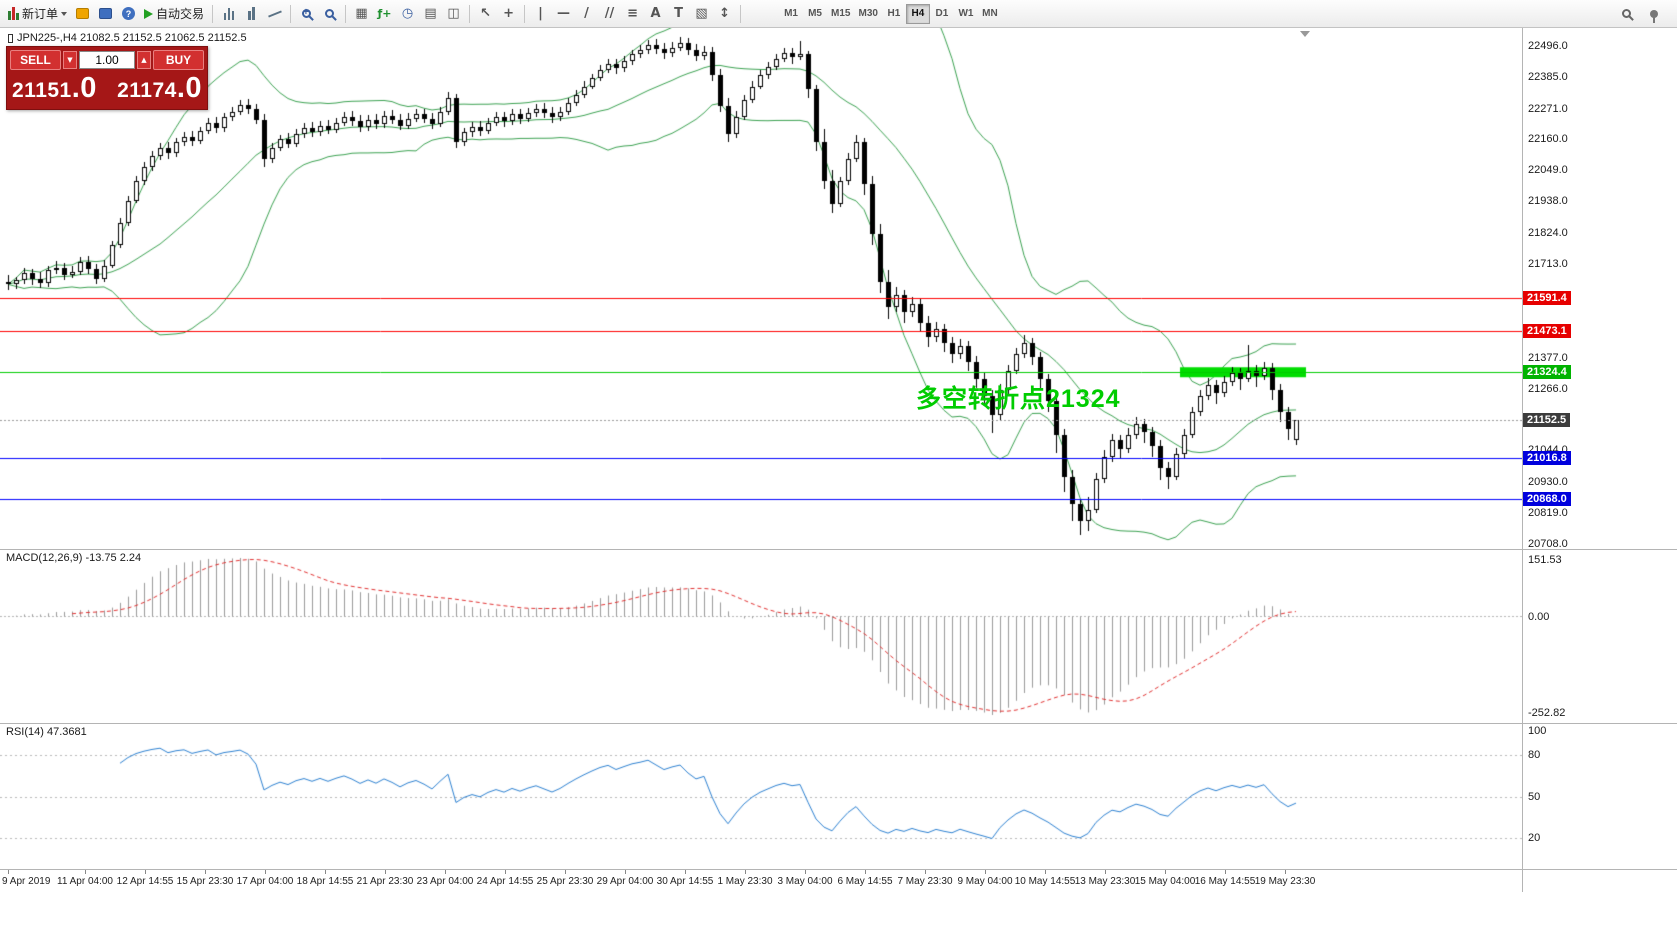 The image size is (1677, 951). I want to click on toolbar: 新订单 ? 自动交易 ▦ ƒ+ ◷ ▤ ◫ ↖ + | — / // ≡ A T, so click(838, 14).